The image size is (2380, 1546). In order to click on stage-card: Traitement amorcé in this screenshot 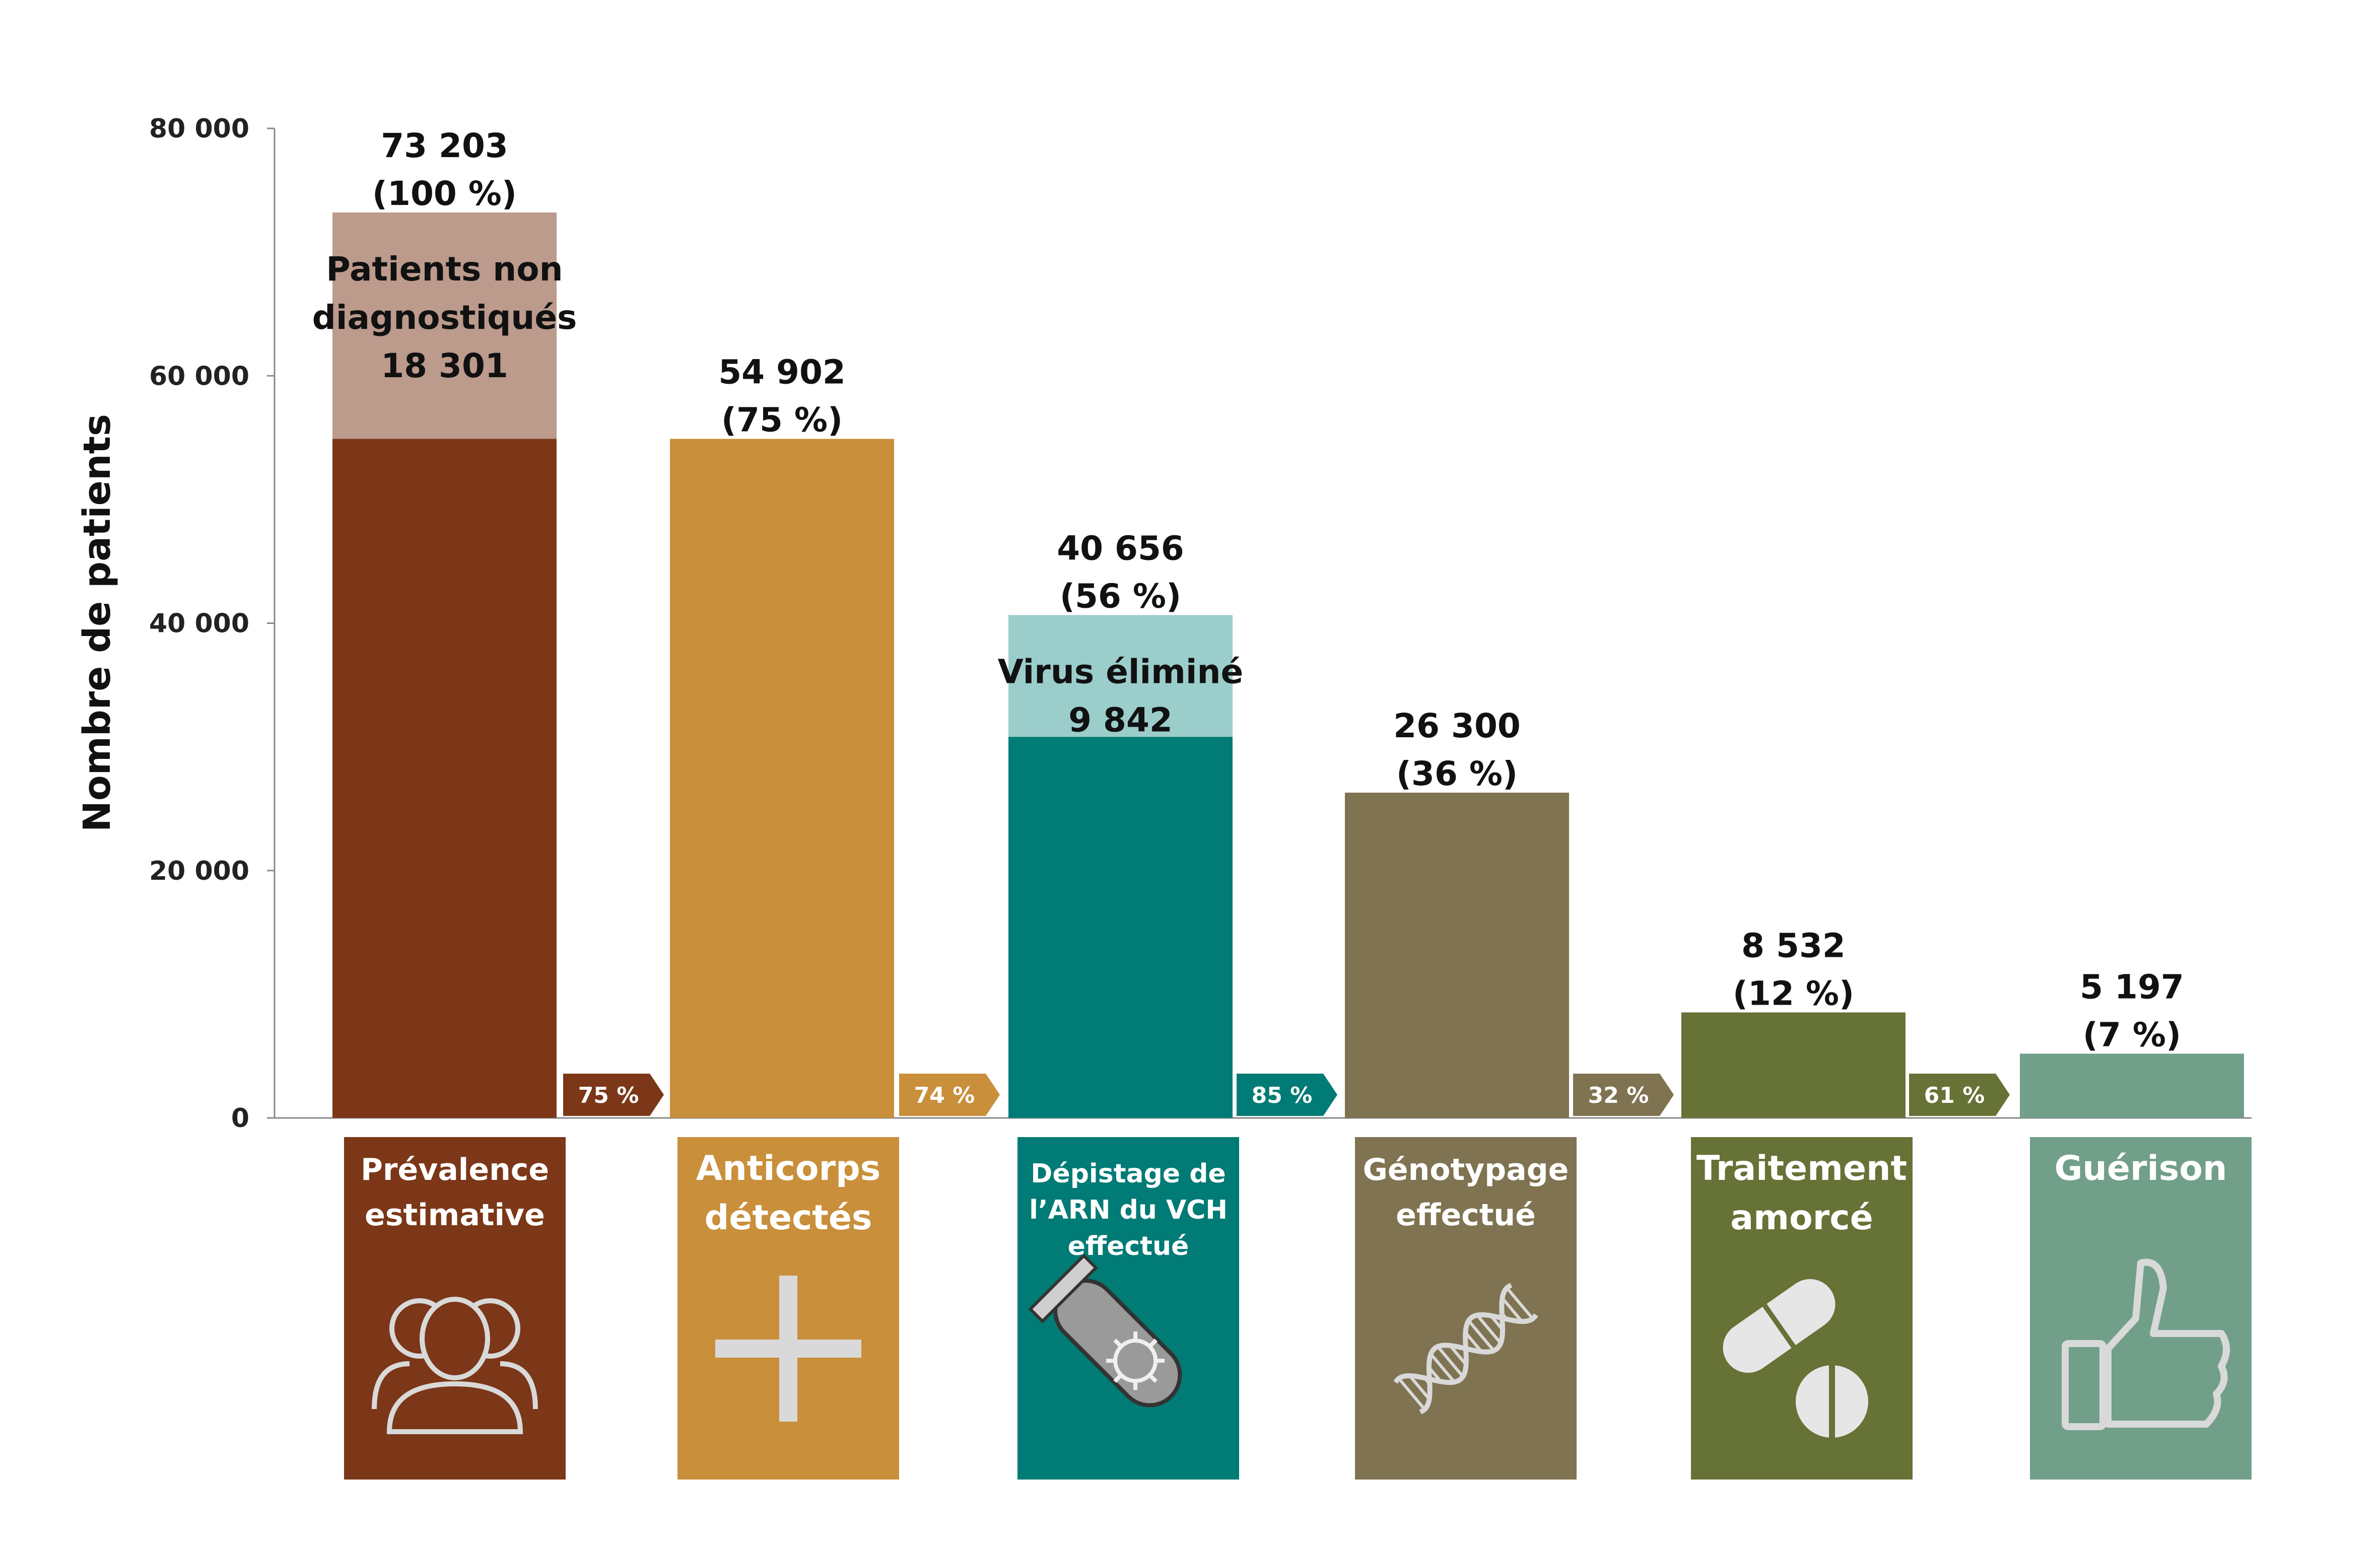, I will do `click(1802, 1308)`.